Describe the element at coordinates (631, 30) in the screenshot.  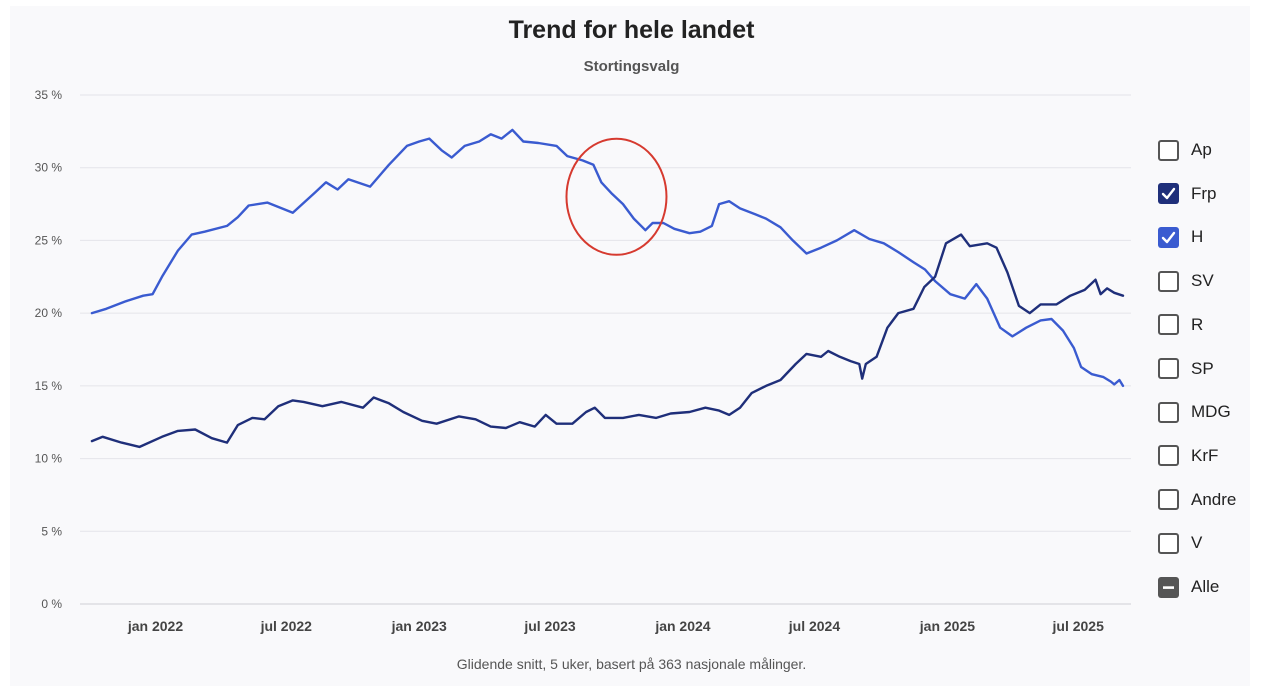
I see `chart-title: Trend for hele landet` at that location.